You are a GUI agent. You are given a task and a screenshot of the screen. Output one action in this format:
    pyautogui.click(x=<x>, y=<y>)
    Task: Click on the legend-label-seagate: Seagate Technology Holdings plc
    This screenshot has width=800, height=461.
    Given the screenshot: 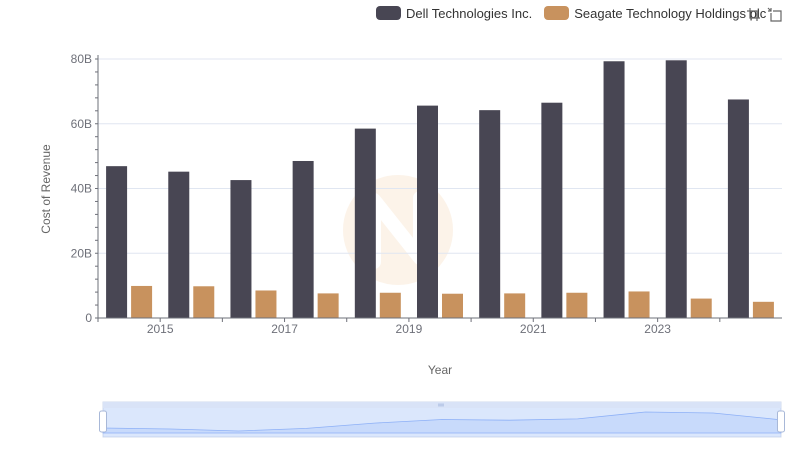 What is the action you would take?
    pyautogui.click(x=670, y=13)
    